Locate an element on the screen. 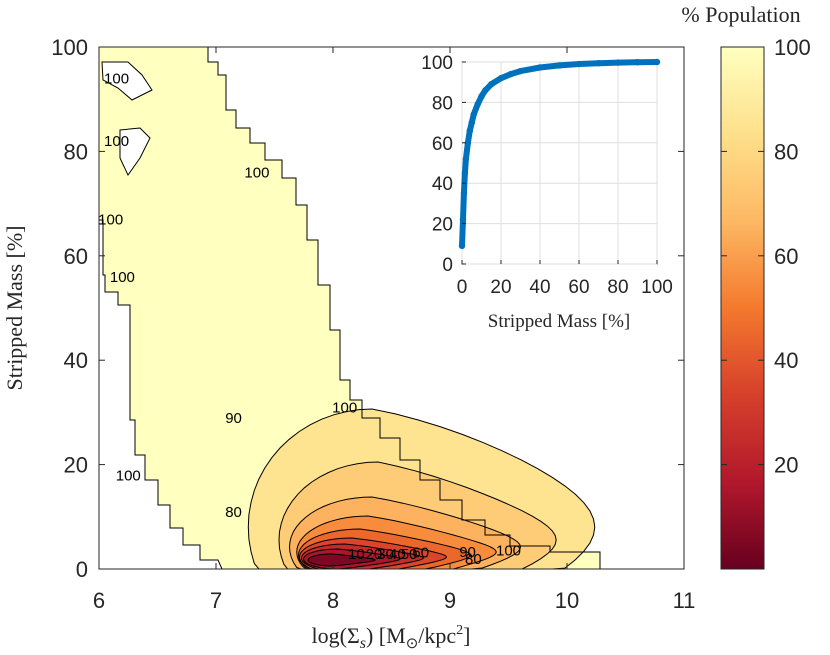 This screenshot has height=655, width=830. inset-y-tick-label: 20 is located at coordinates (442, 225).